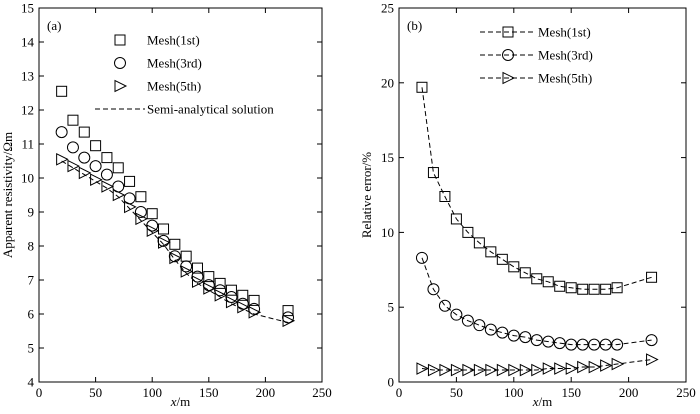 This screenshot has width=700, height=414. Describe the element at coordinates (31, 314) in the screenshot. I see `y-tick-label: 6` at that location.